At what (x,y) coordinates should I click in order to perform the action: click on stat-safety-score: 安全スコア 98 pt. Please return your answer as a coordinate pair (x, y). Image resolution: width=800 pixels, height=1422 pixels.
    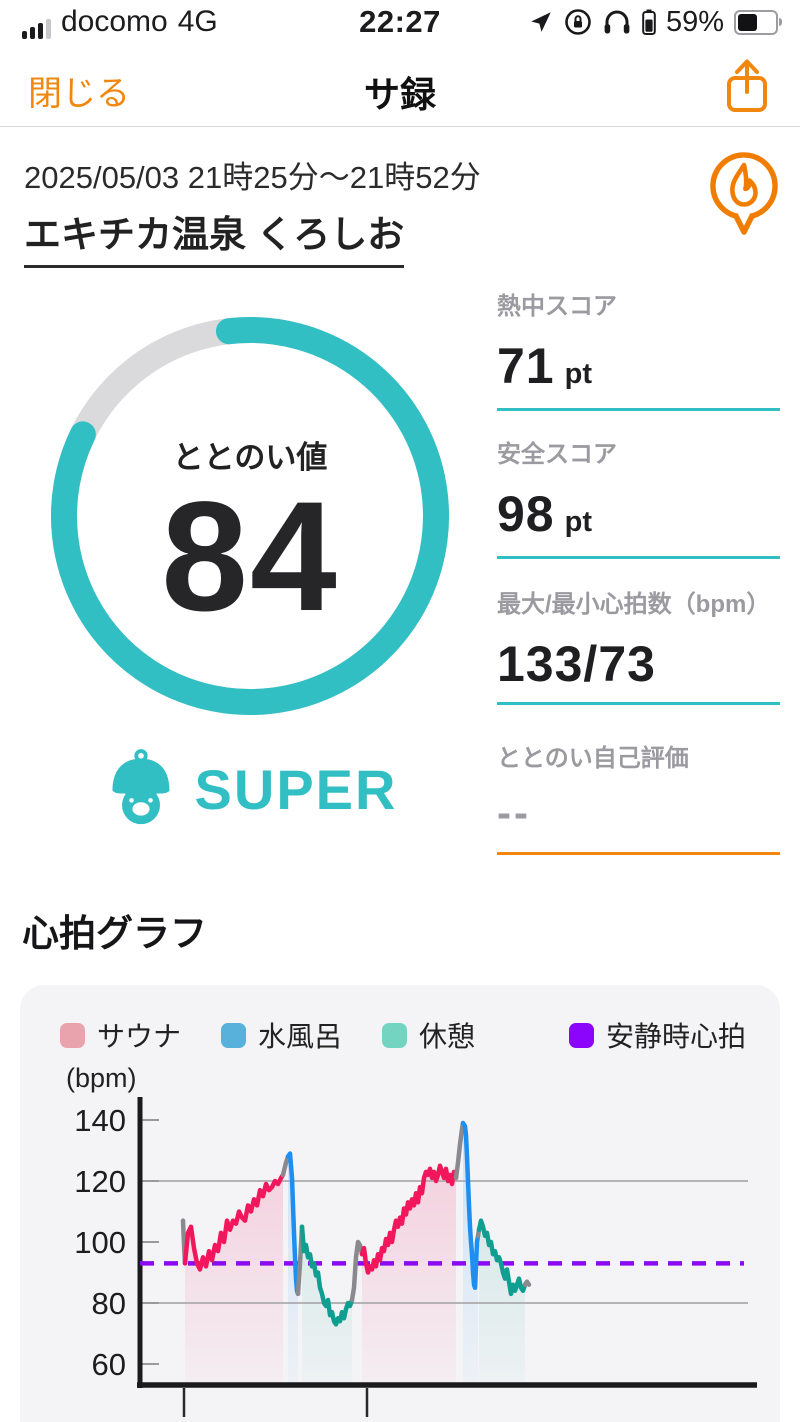
    Looking at the image, I should click on (638, 496).